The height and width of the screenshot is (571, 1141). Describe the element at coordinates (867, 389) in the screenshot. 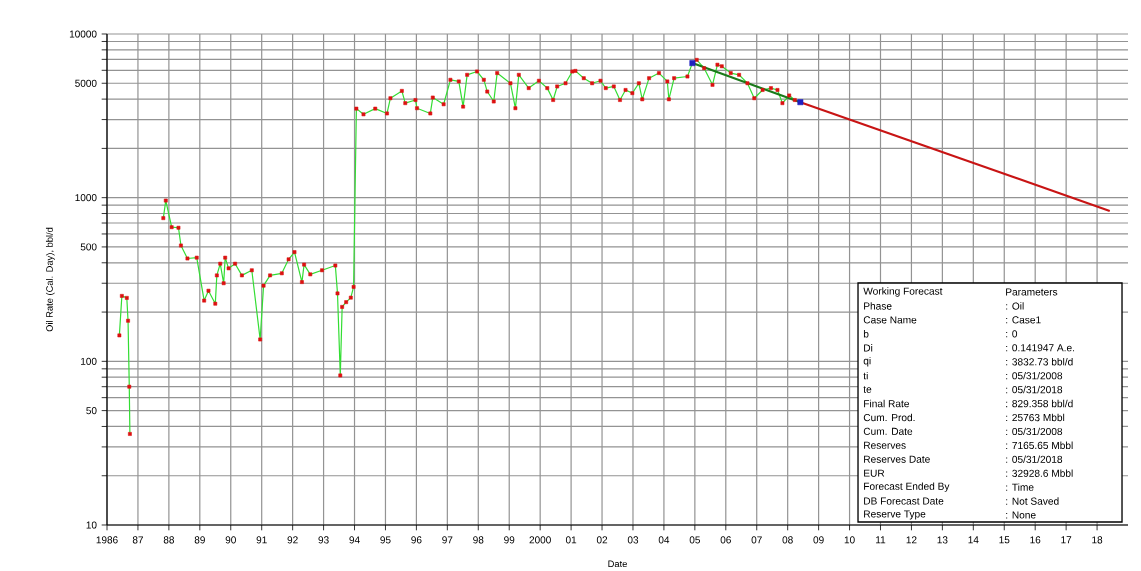

I see `annotation: te` at that location.